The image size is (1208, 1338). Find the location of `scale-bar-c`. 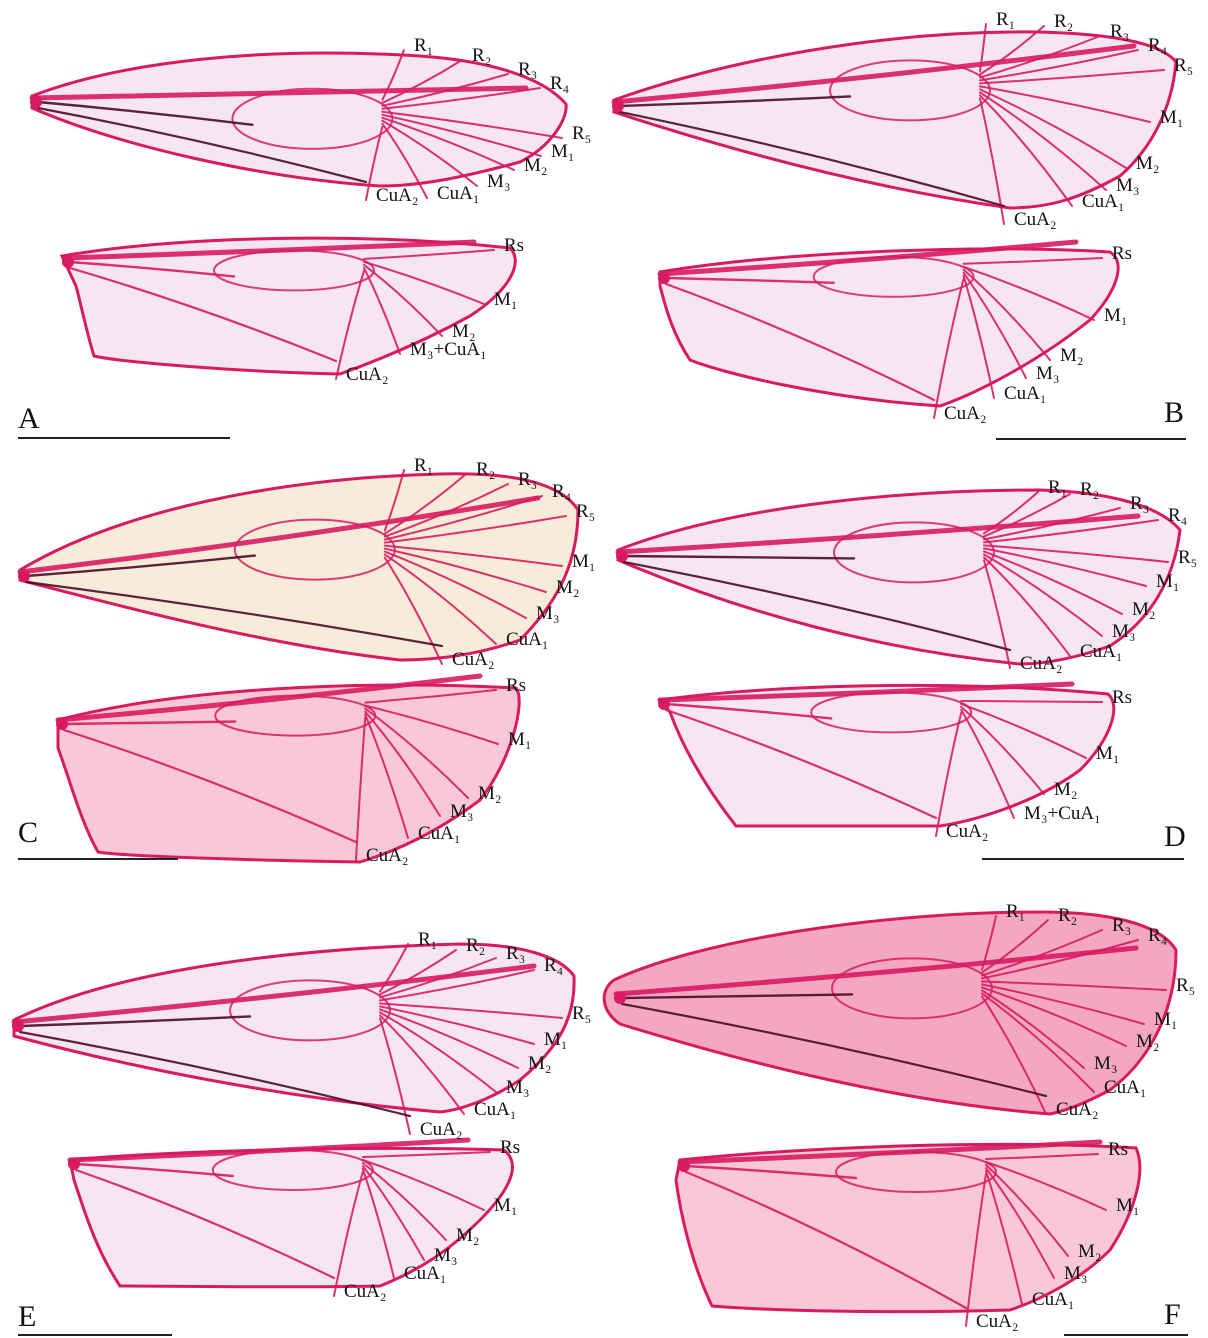

scale-bar-c is located at coordinates (98, 859).